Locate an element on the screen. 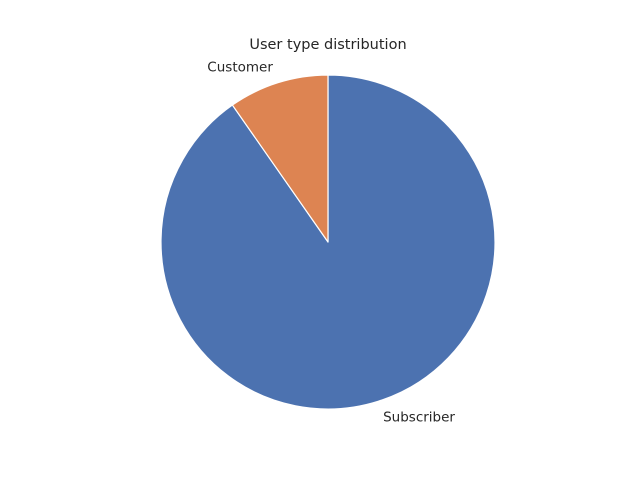 The width and height of the screenshot is (640, 480). chart-title: User type distribution is located at coordinates (327, 45).